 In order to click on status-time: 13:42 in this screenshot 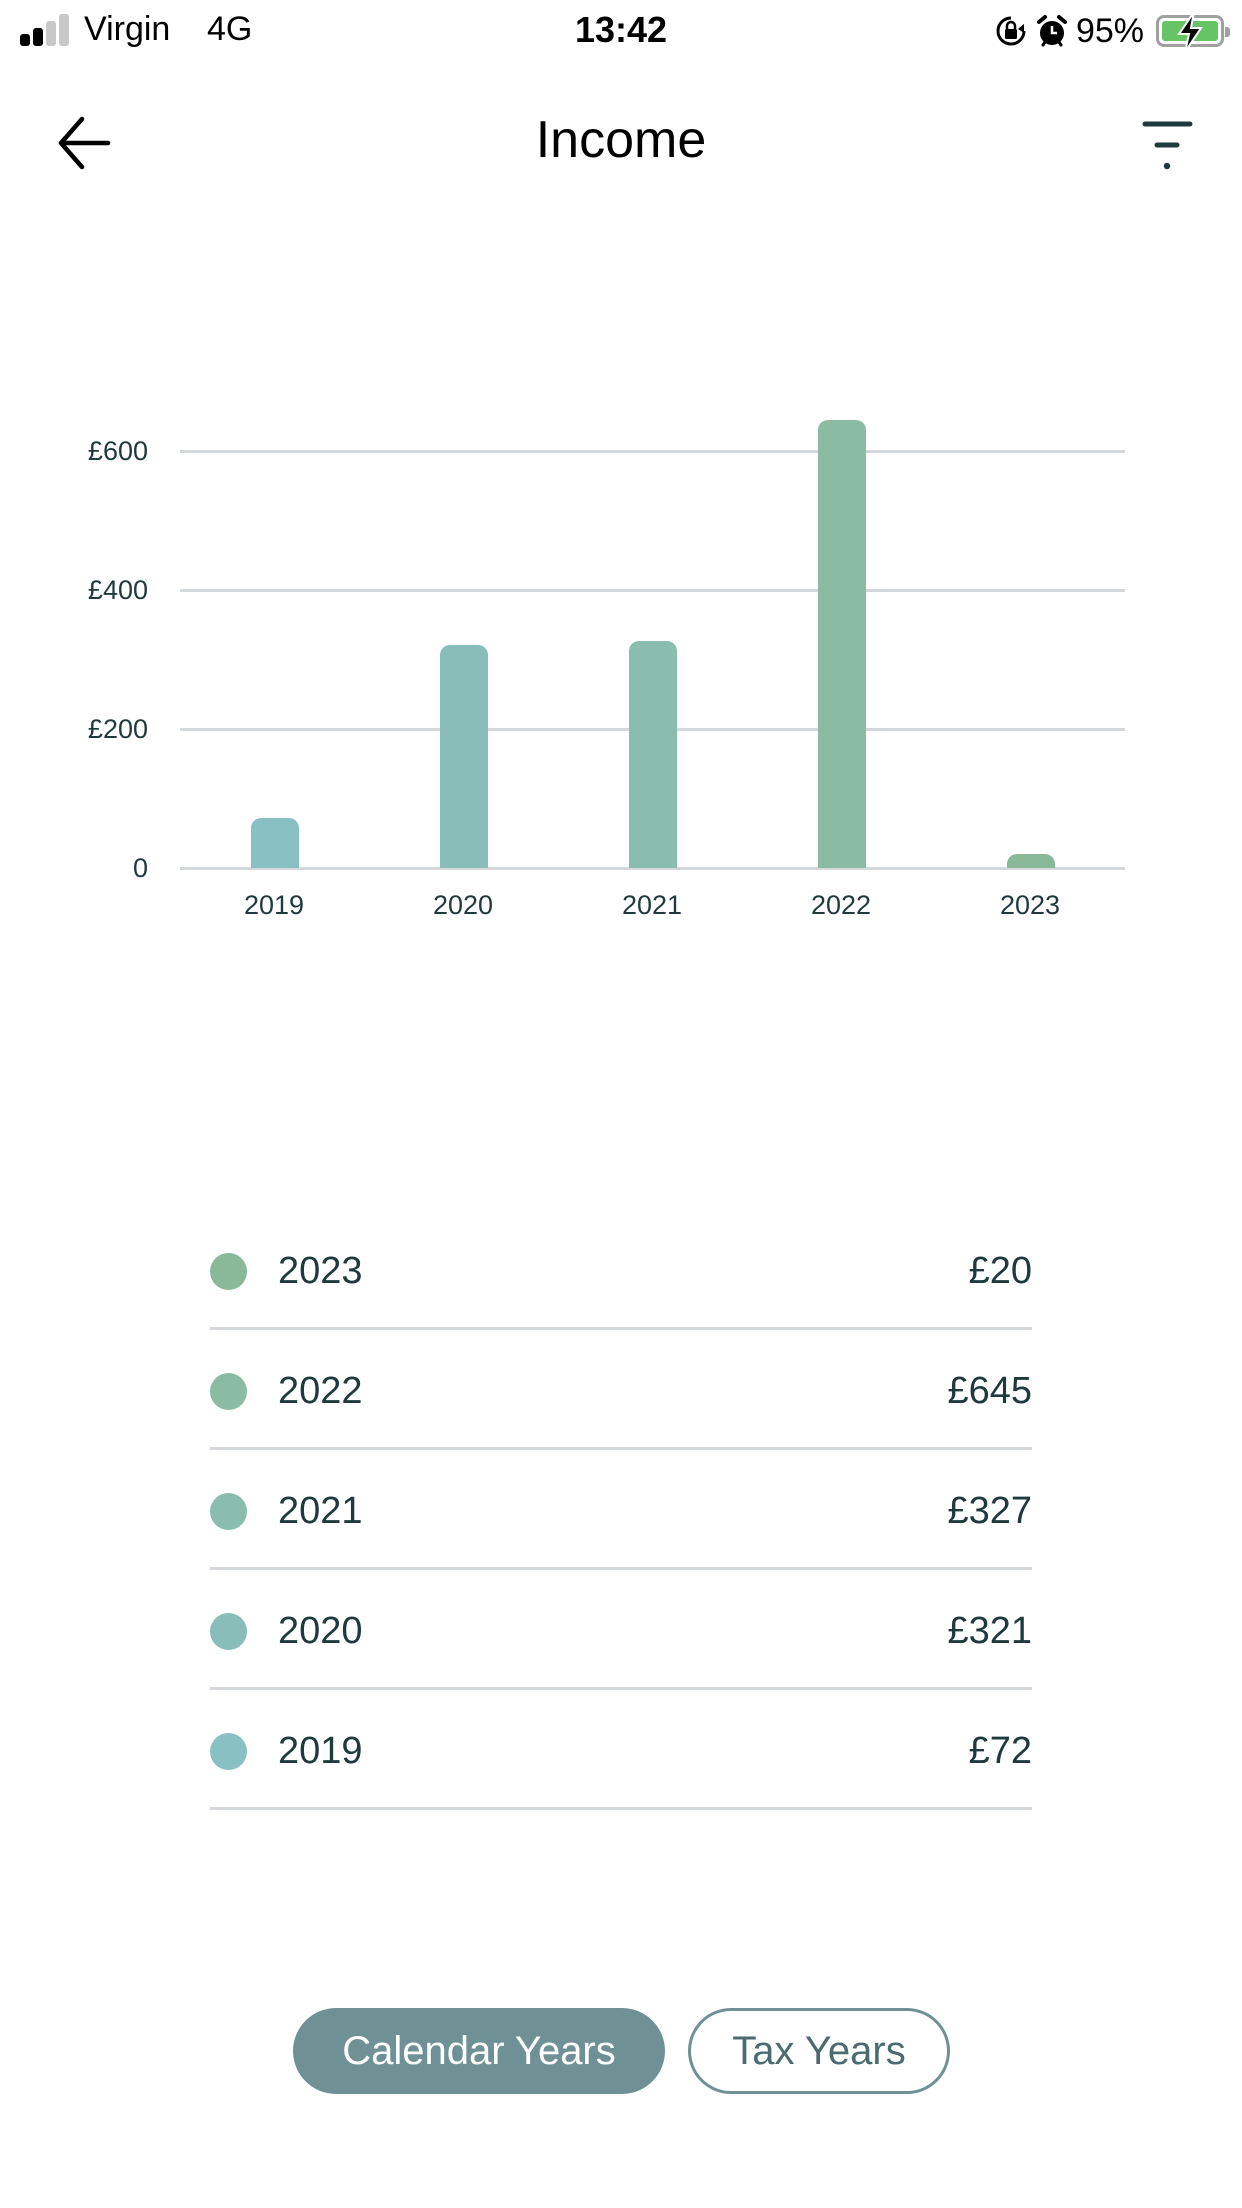, I will do `click(621, 29)`.